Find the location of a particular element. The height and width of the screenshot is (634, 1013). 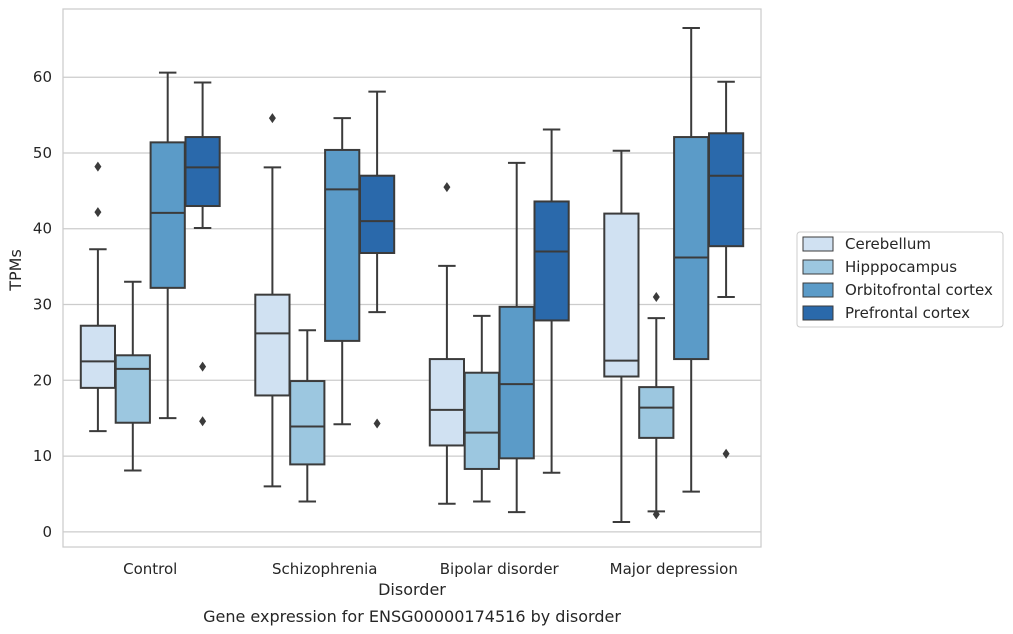

x-axis-label: Disorder is located at coordinates (412, 589).